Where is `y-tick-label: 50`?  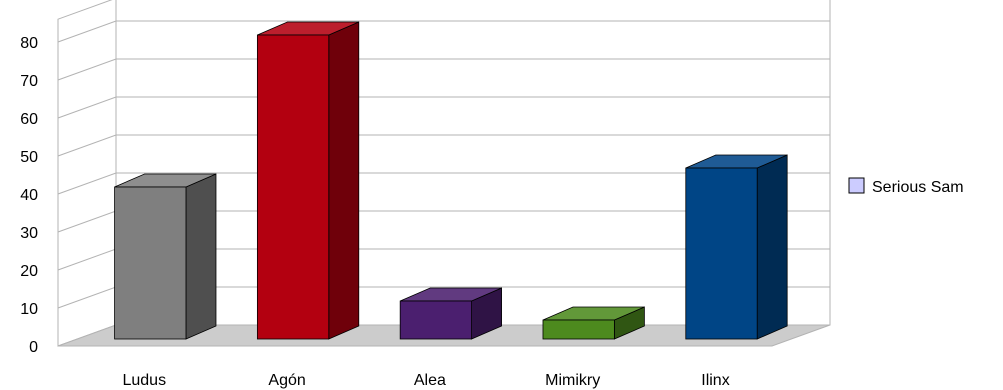
y-tick-label: 50 is located at coordinates (29, 157).